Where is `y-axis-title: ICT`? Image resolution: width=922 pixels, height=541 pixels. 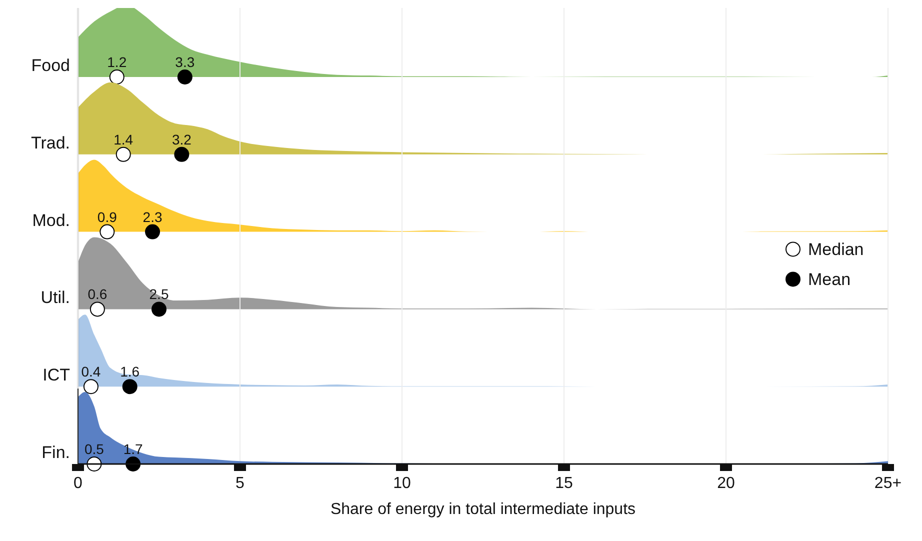 y-axis-title: ICT is located at coordinates (56, 375).